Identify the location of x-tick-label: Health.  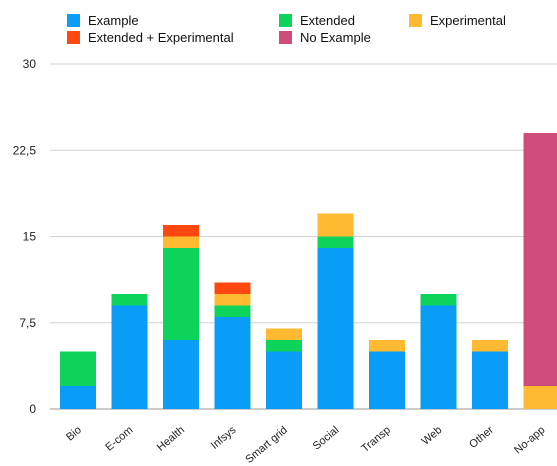
(171, 439).